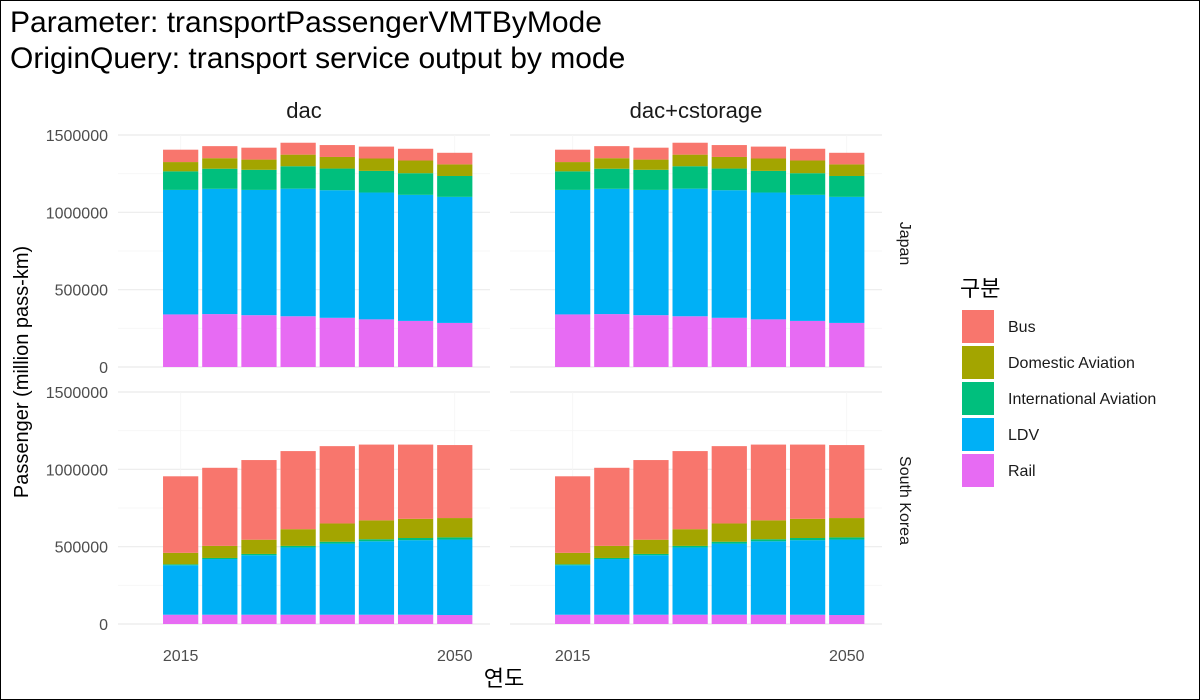 The image size is (1200, 700). I want to click on bar-south-korea-dac-cstorage-rail-2030, so click(690, 619).